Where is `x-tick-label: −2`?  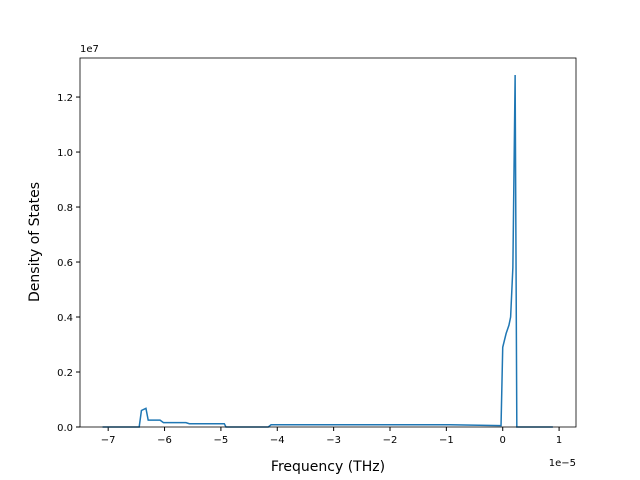
x-tick-label: −2 is located at coordinates (390, 440).